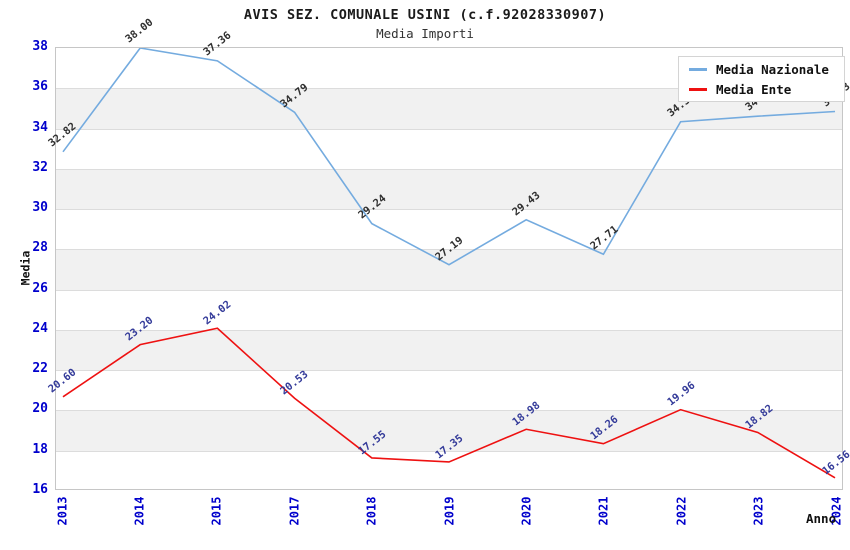 This screenshot has width=850, height=550. I want to click on x-tick-label: 2015, so click(217, 511).